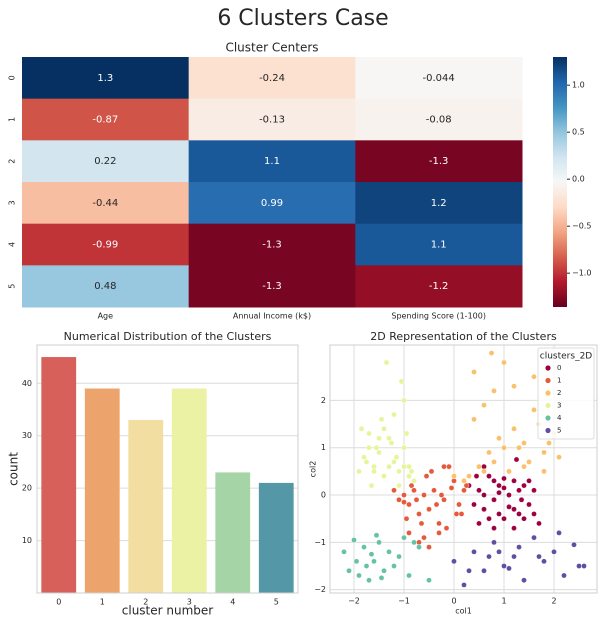 The width and height of the screenshot is (606, 632). What do you see at coordinates (313, 469) in the screenshot?
I see `y-axis-label: col2` at bounding box center [313, 469].